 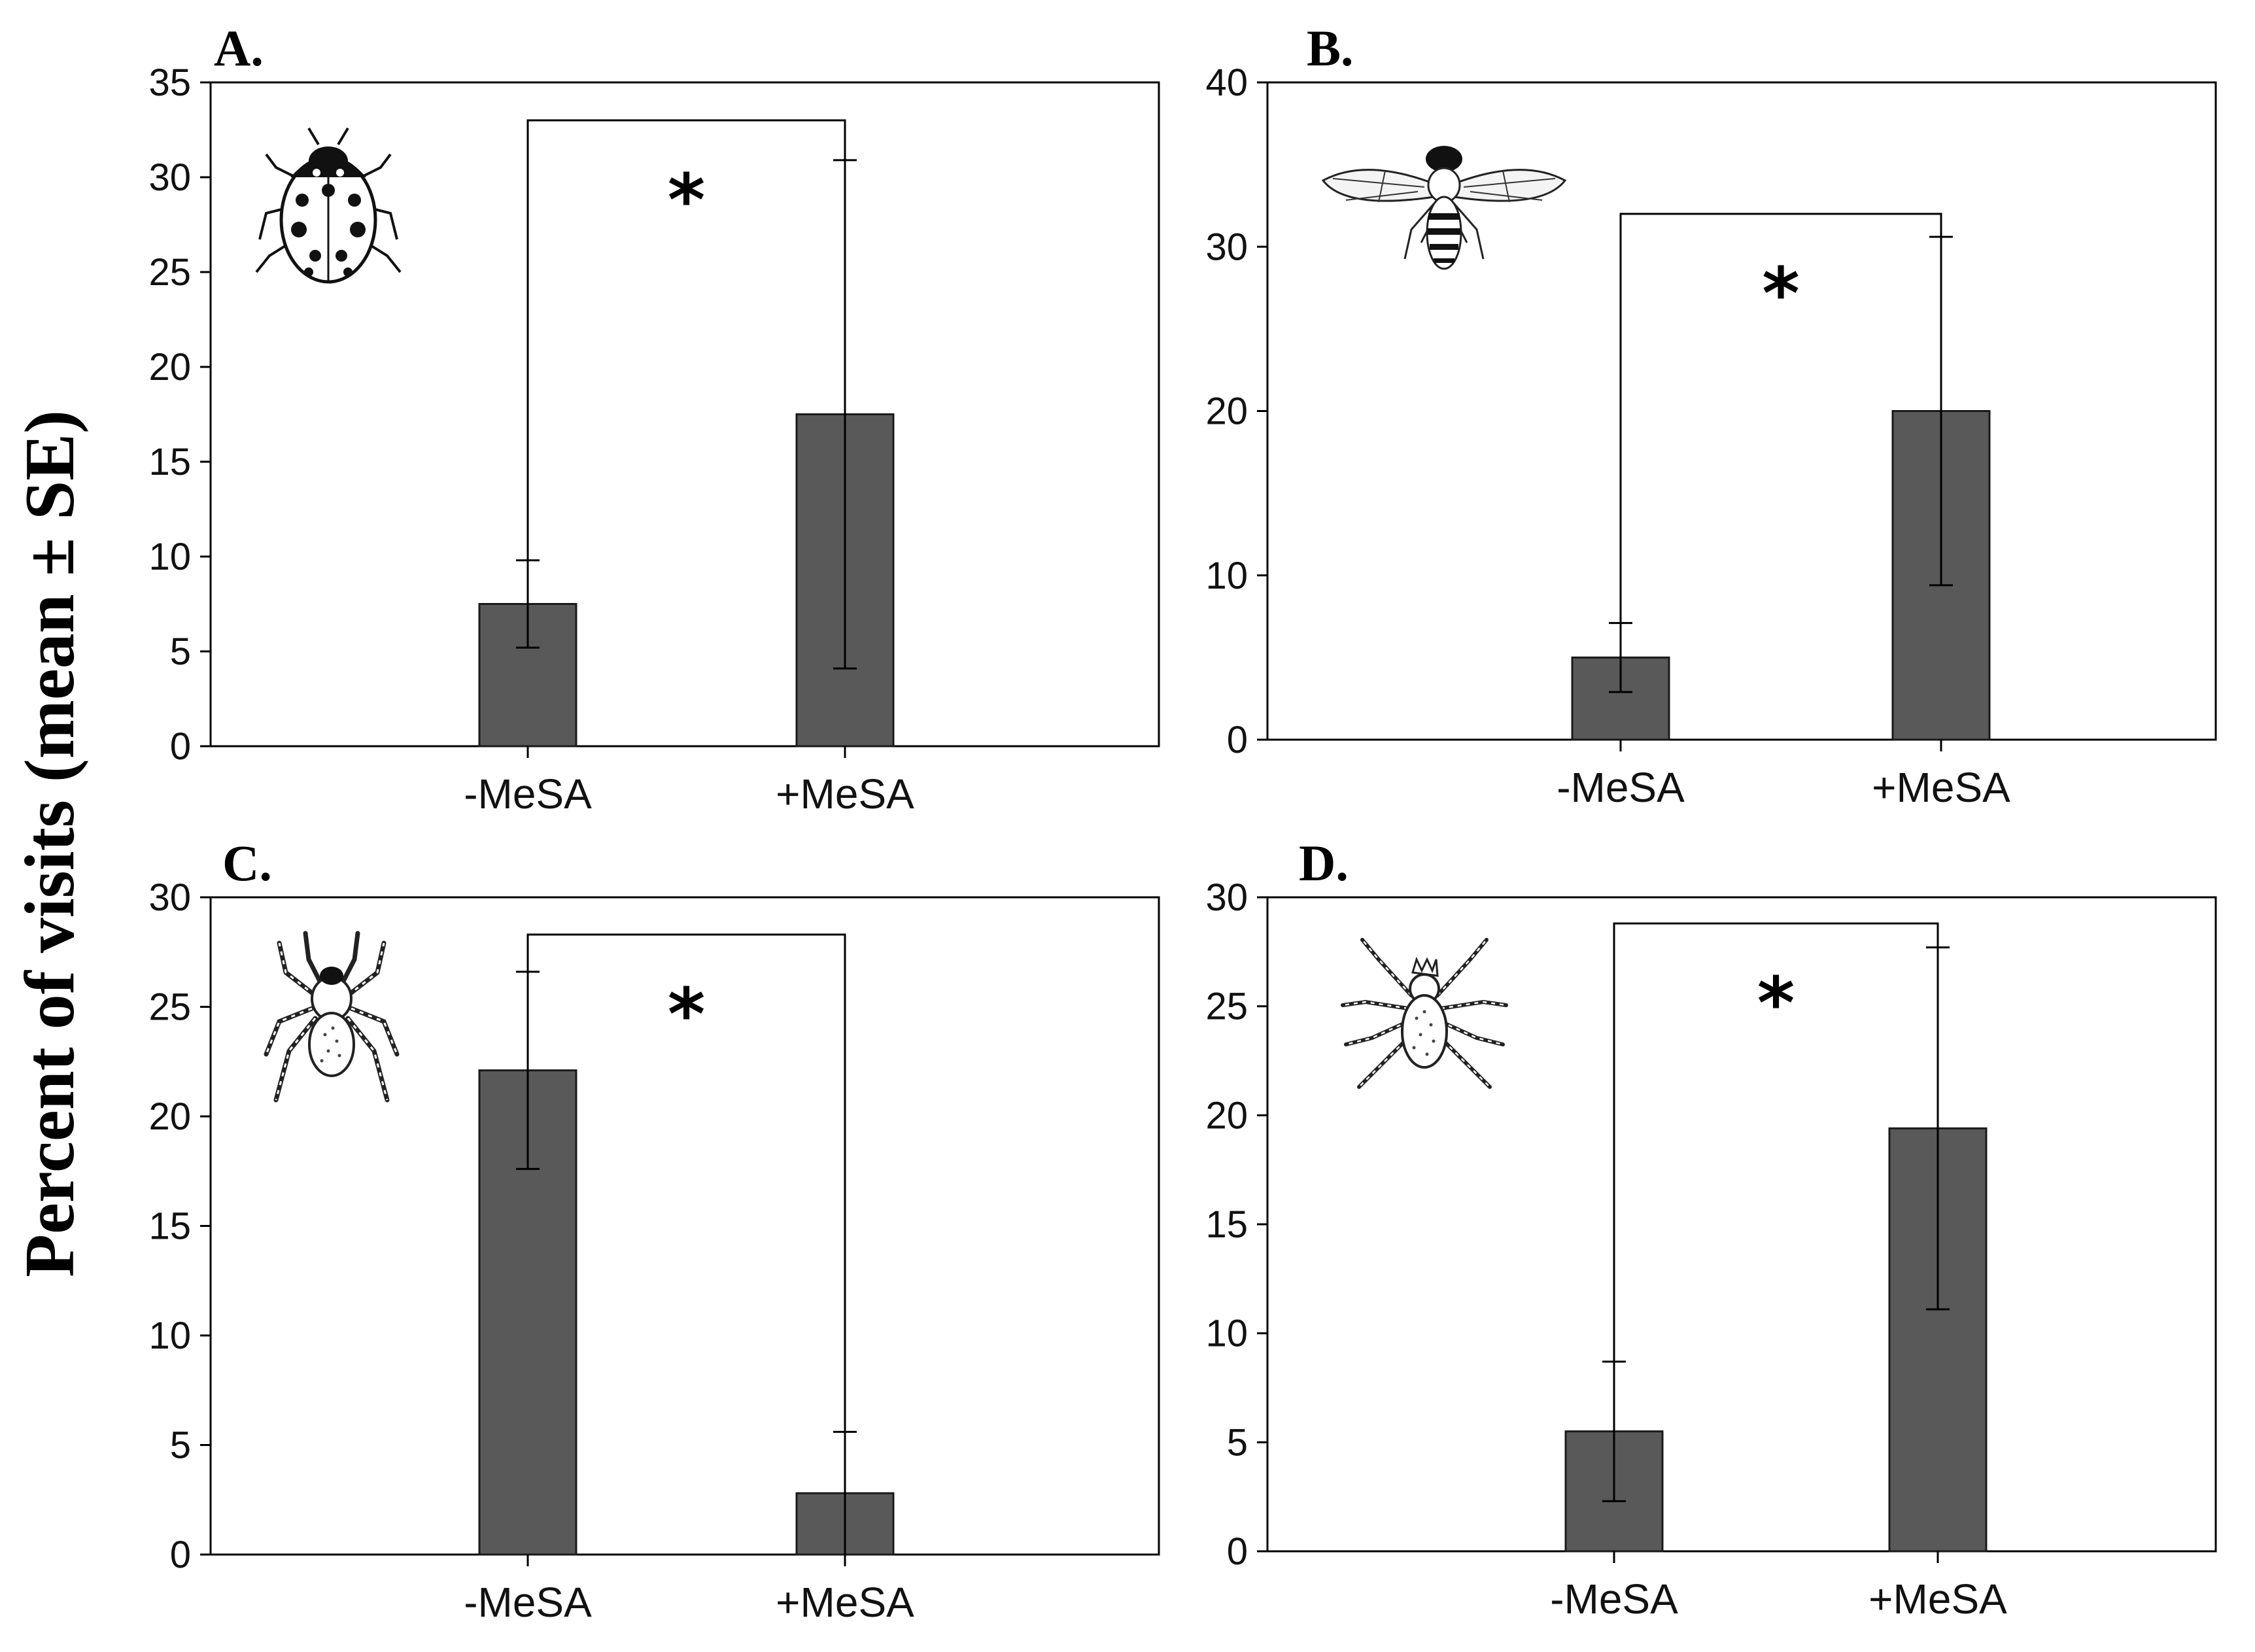 I want to click on mite-spider-icon, so click(x=1424, y=1013).